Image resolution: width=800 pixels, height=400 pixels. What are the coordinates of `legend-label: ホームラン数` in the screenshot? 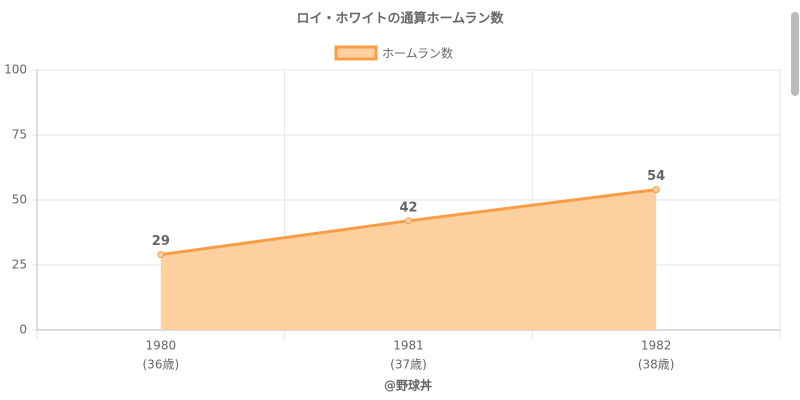 It's located at (417, 53).